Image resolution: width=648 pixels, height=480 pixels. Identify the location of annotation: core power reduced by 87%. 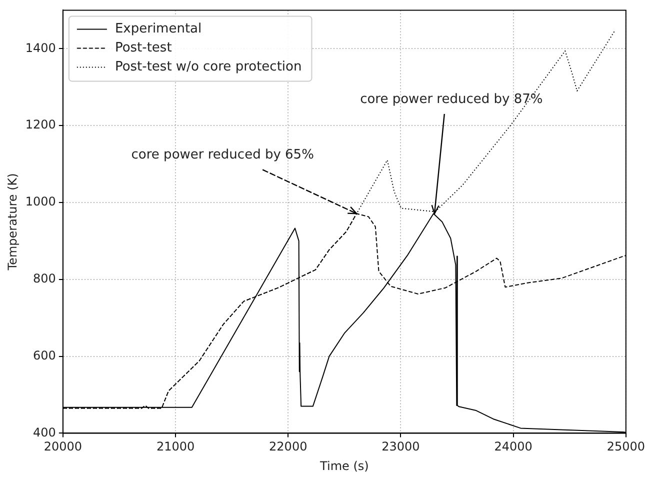
(451, 99).